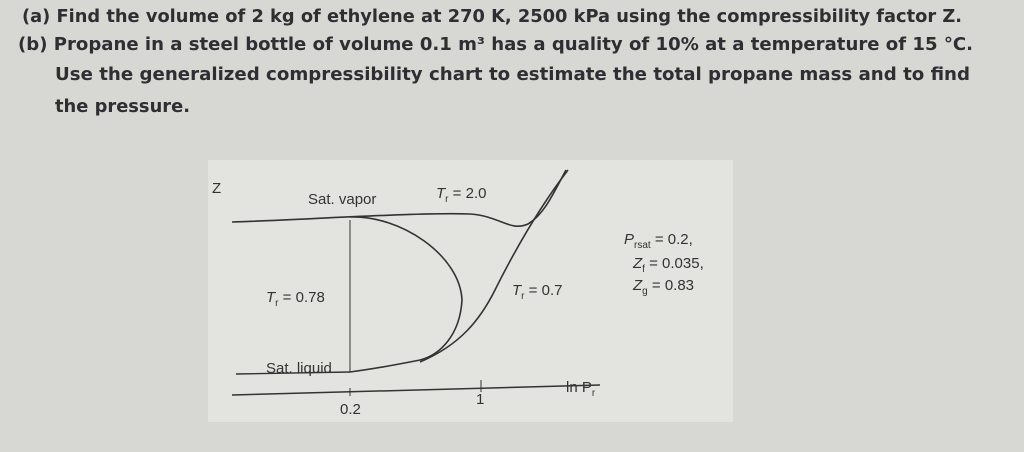 The width and height of the screenshot is (1024, 452). Describe the element at coordinates (468, 193) in the screenshot. I see `value: = 2.0` at that location.